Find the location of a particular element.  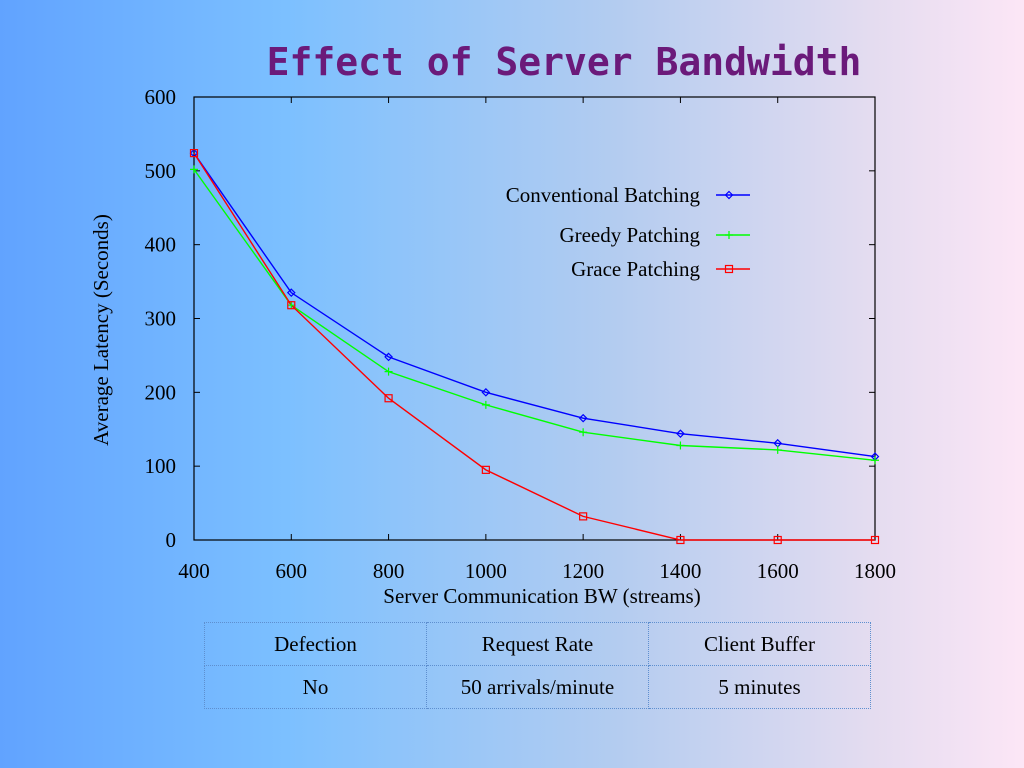

x-tick-label: 400 is located at coordinates (194, 571).